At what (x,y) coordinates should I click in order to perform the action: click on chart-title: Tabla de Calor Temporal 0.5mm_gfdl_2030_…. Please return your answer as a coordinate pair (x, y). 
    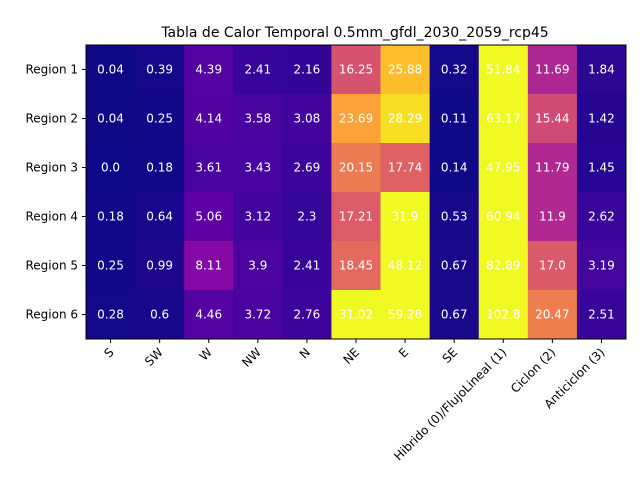
    Looking at the image, I should click on (354, 33).